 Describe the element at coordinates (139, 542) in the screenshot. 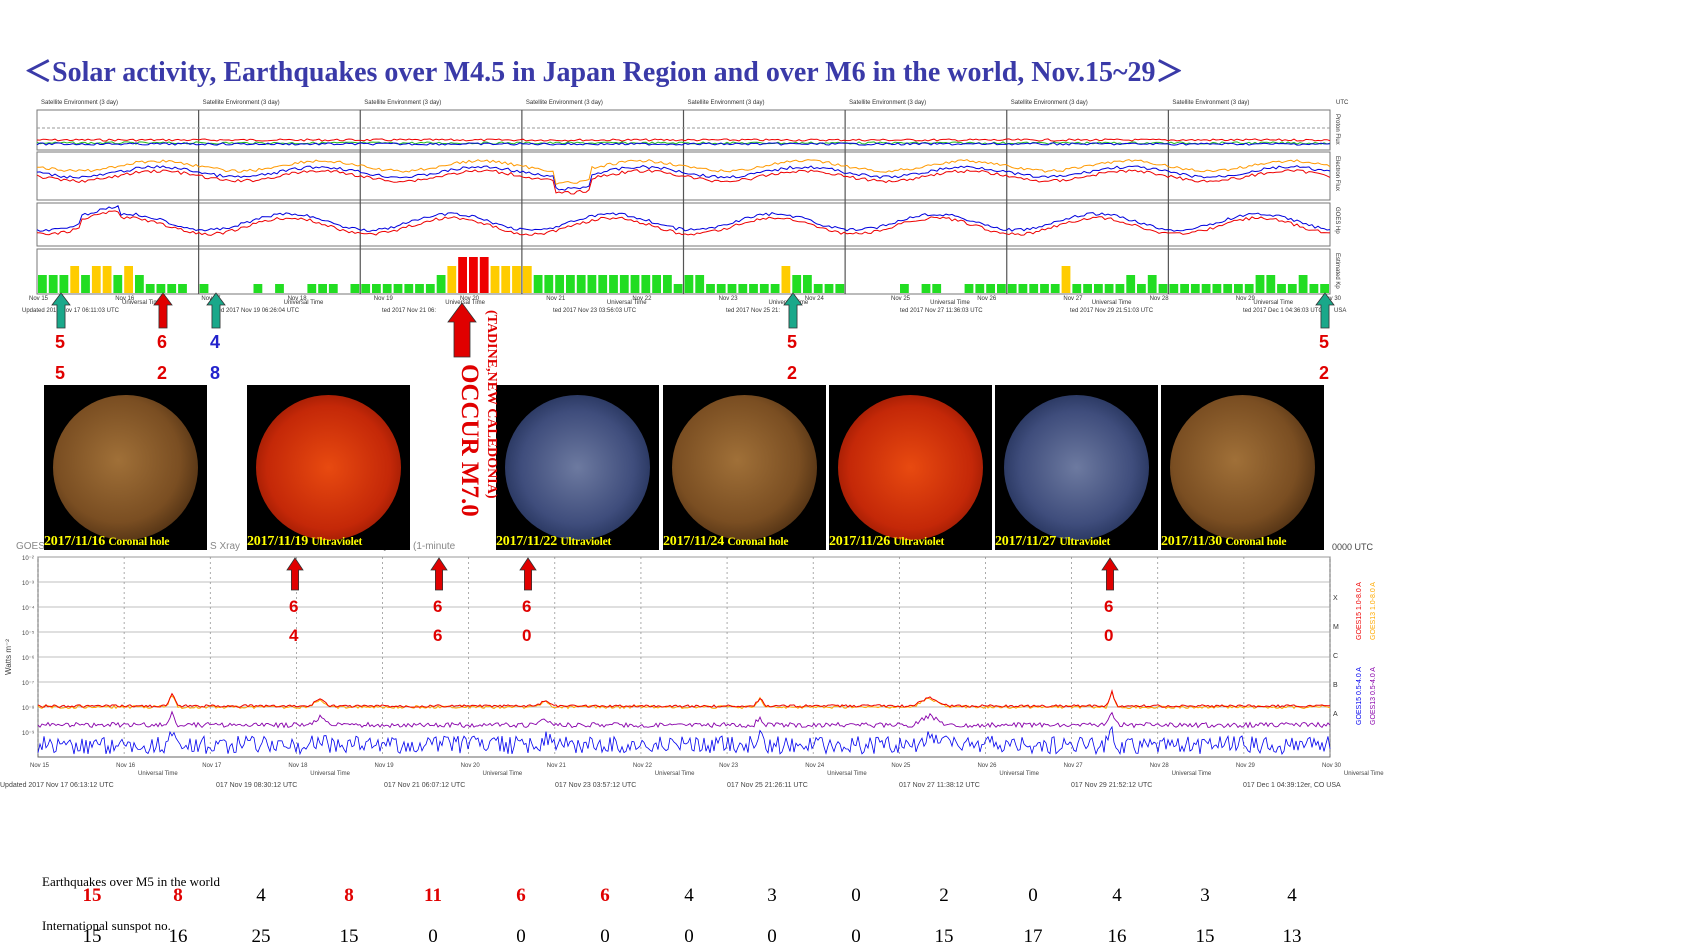

I see `sun-image-kind: Coronal hole` at that location.